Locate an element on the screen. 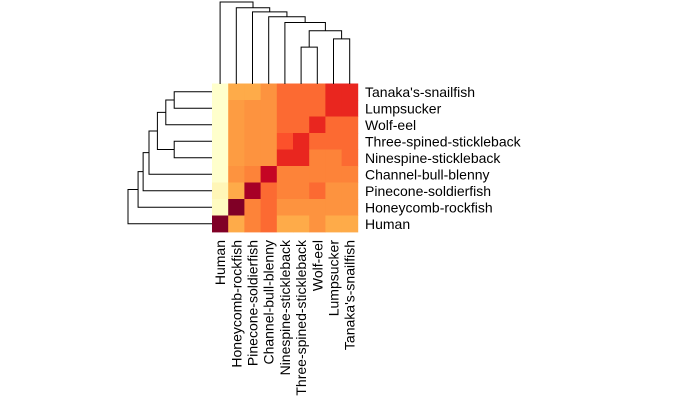 This screenshot has height=418, width=677. column-dendrogram is located at coordinates (285, 42).